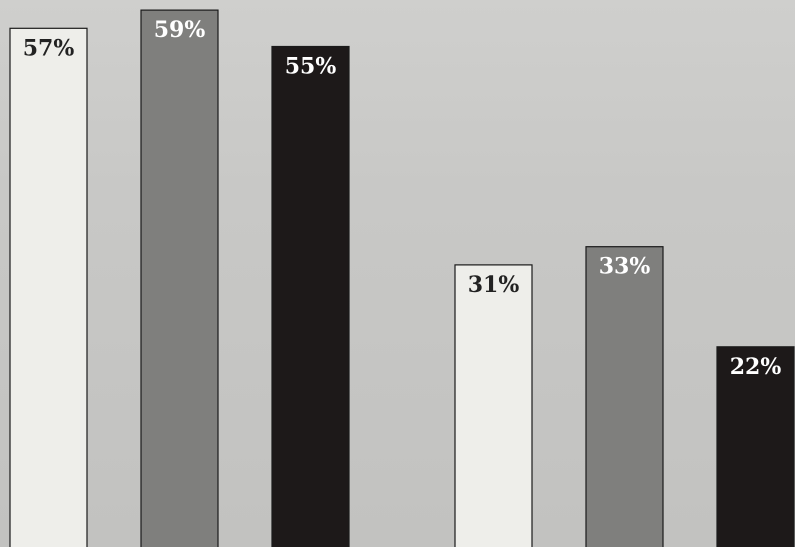  What do you see at coordinates (625, 267) in the screenshot?
I see `bar-value-label-2-2: 33%` at bounding box center [625, 267].